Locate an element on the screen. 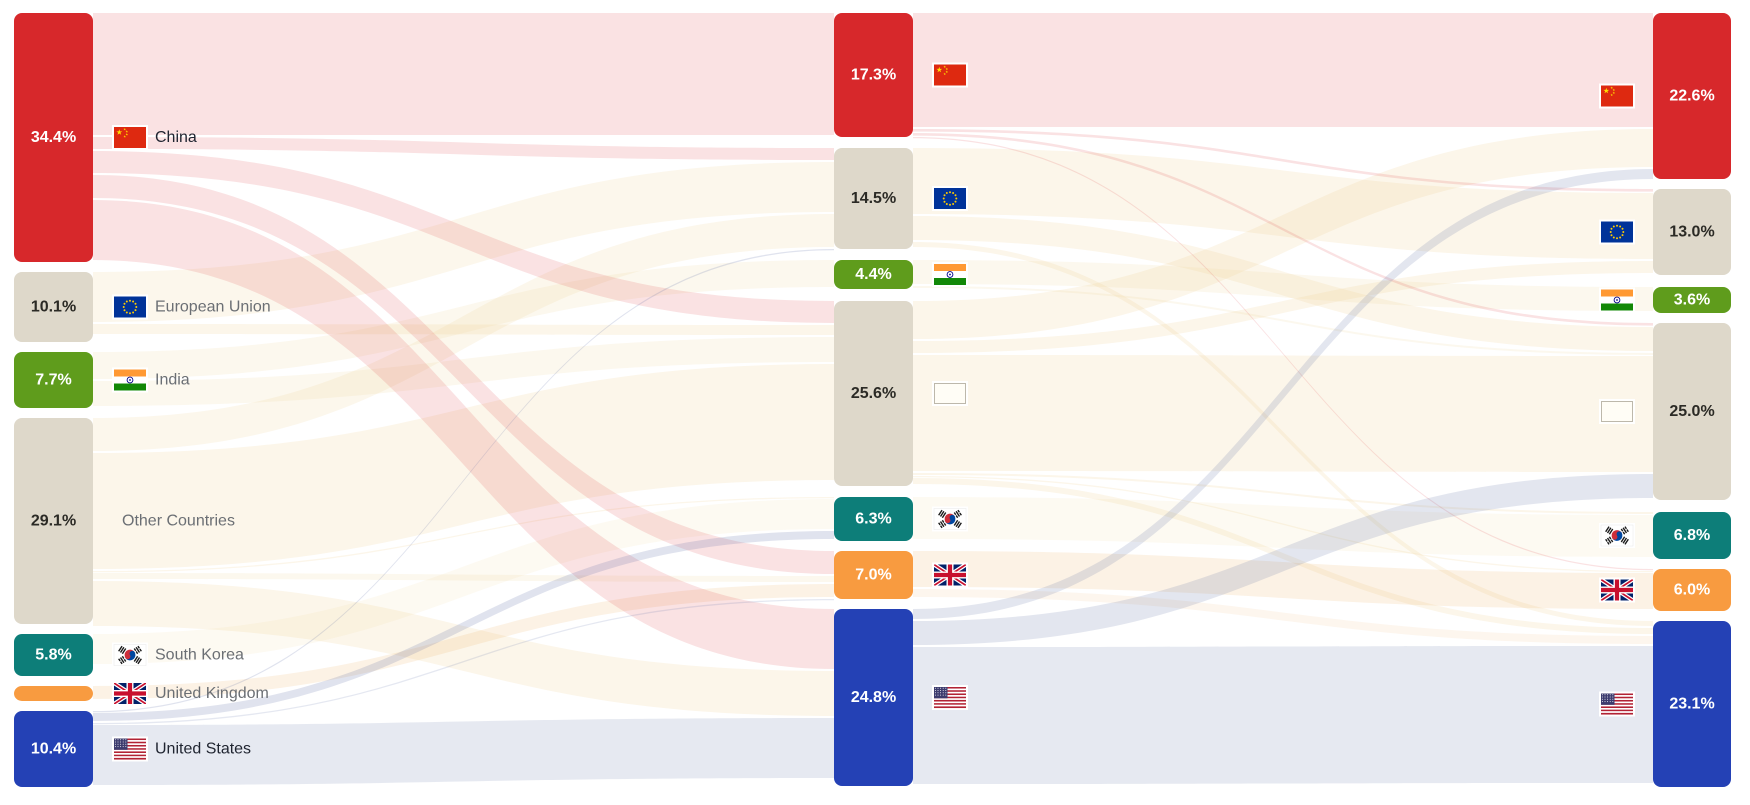  svg-text: 7.7% is located at coordinates (53, 380).